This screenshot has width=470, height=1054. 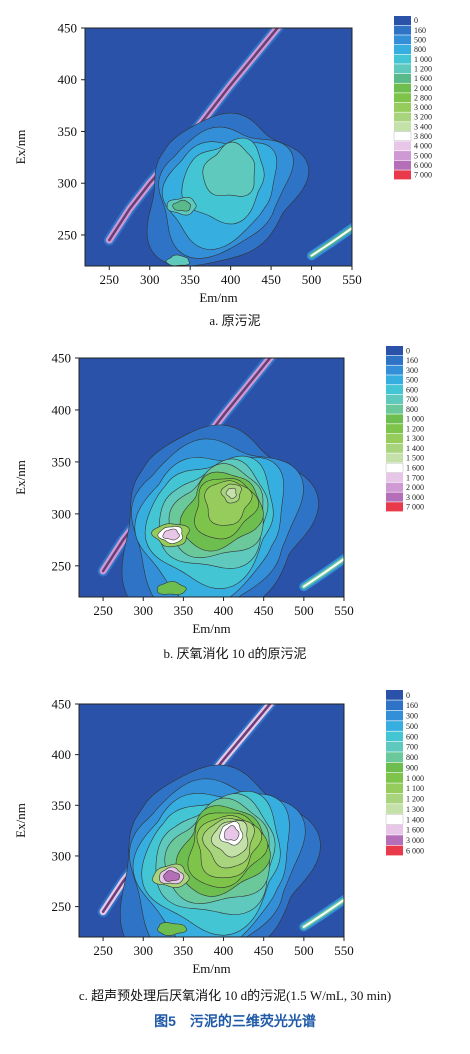 I want to click on legend-label: 160, so click(x=412, y=360).